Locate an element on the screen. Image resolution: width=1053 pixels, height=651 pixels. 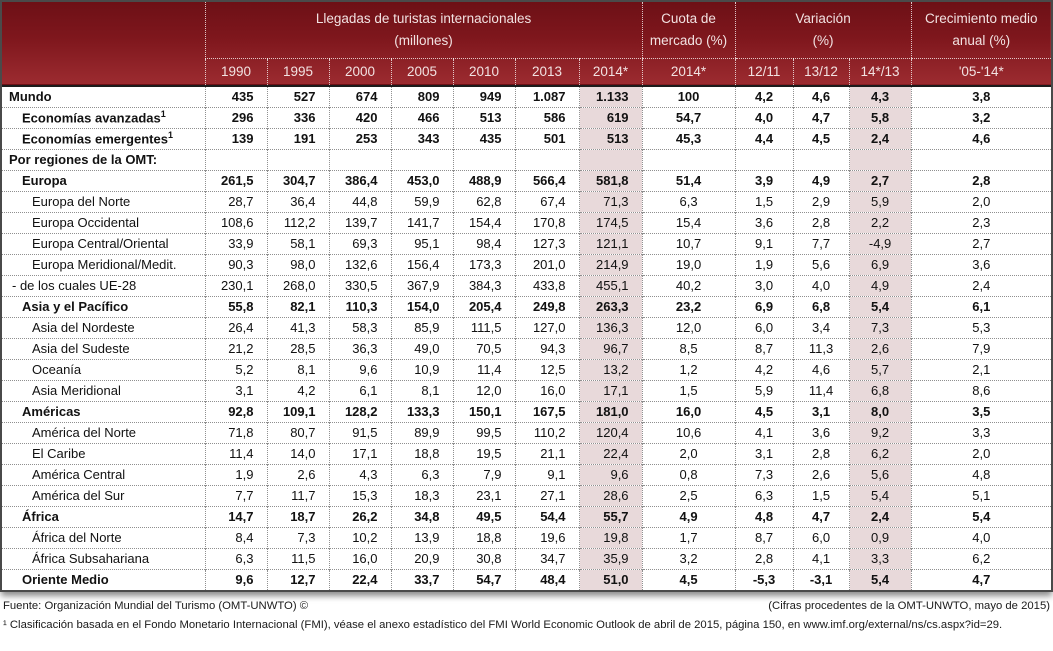
data-cell: 133,3 is located at coordinates (421, 411).